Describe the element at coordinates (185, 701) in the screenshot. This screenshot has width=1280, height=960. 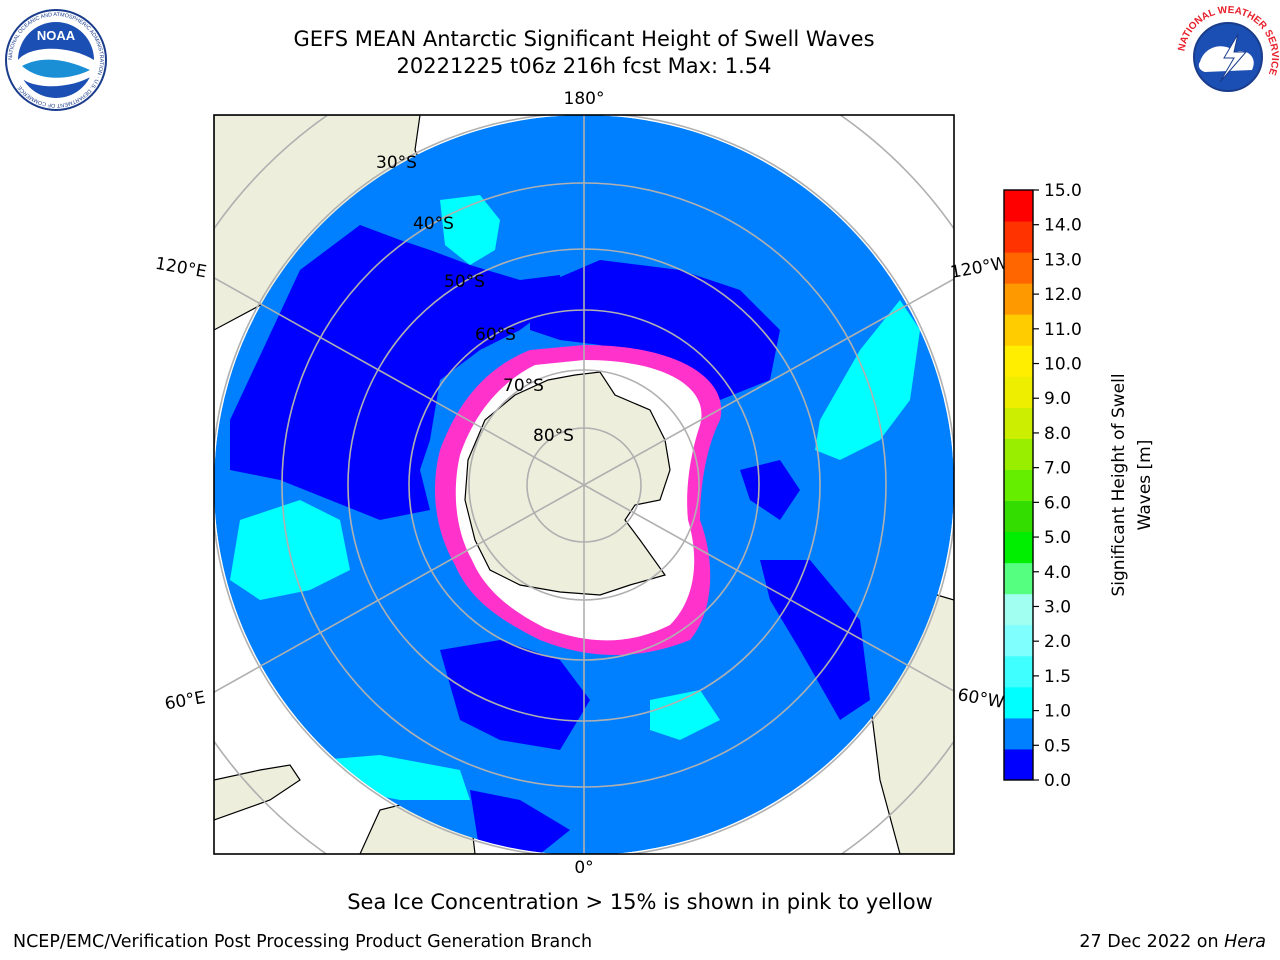
I see `lon-label-60e: 60°E` at that location.